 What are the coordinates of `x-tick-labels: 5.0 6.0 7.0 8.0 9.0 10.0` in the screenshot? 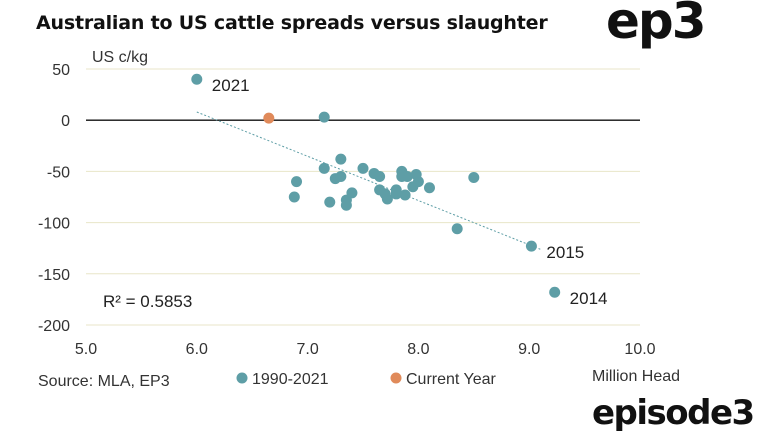 It's located at (365, 349).